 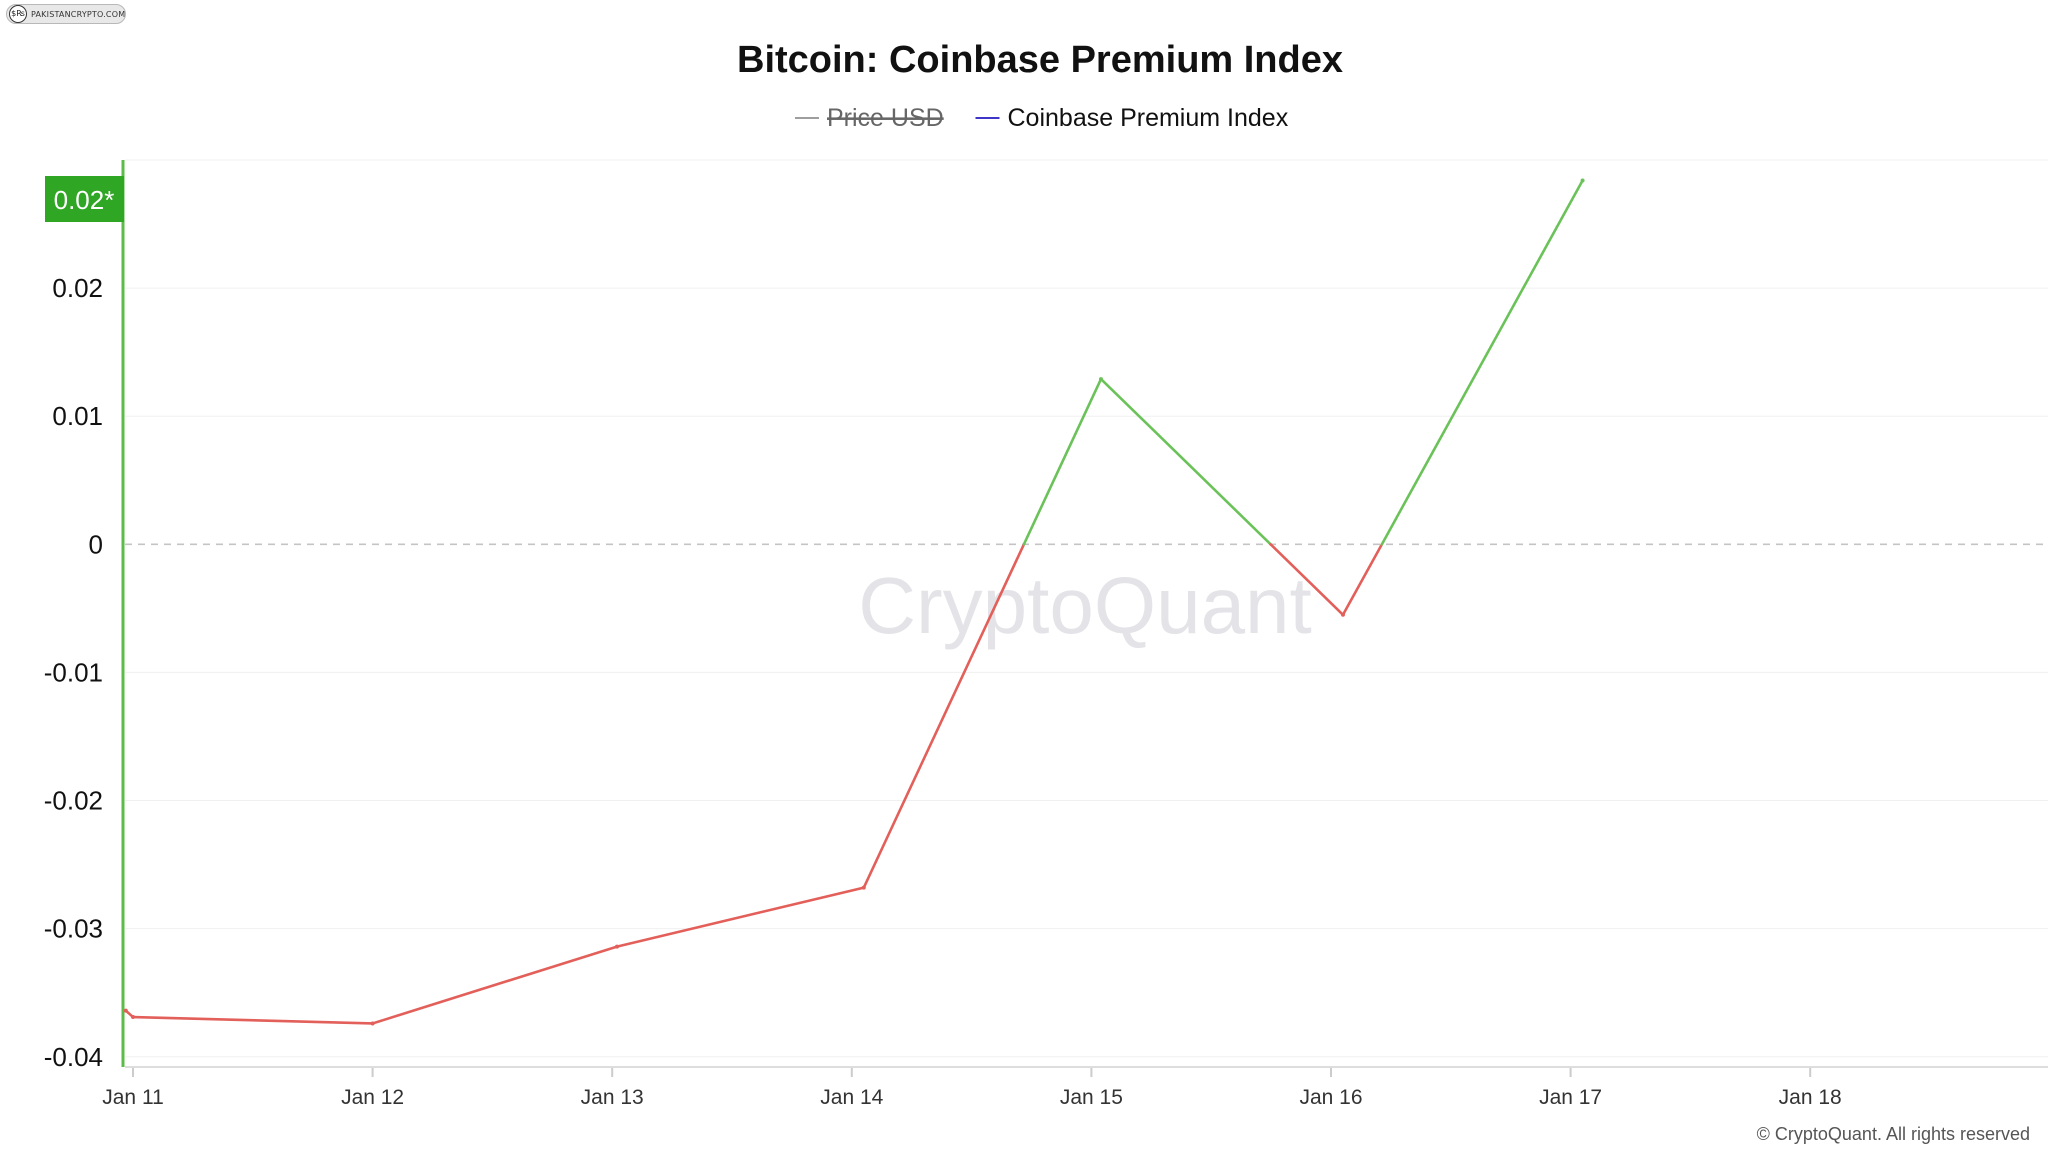 What do you see at coordinates (73, 929) in the screenshot?
I see `y-tick-label: -0.03` at bounding box center [73, 929].